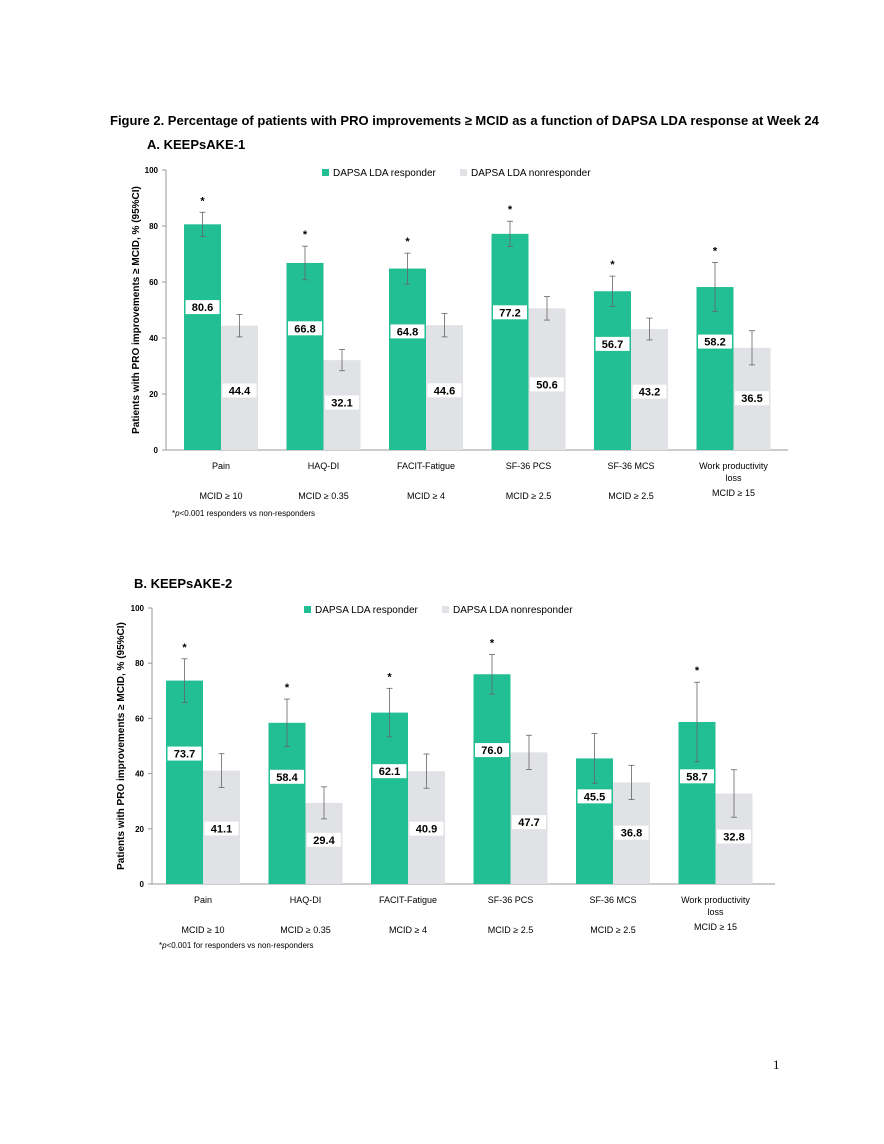 The image size is (884, 1144). Describe the element at coordinates (630, 466) in the screenshot. I see `category-label: SF-36 MCS` at that location.